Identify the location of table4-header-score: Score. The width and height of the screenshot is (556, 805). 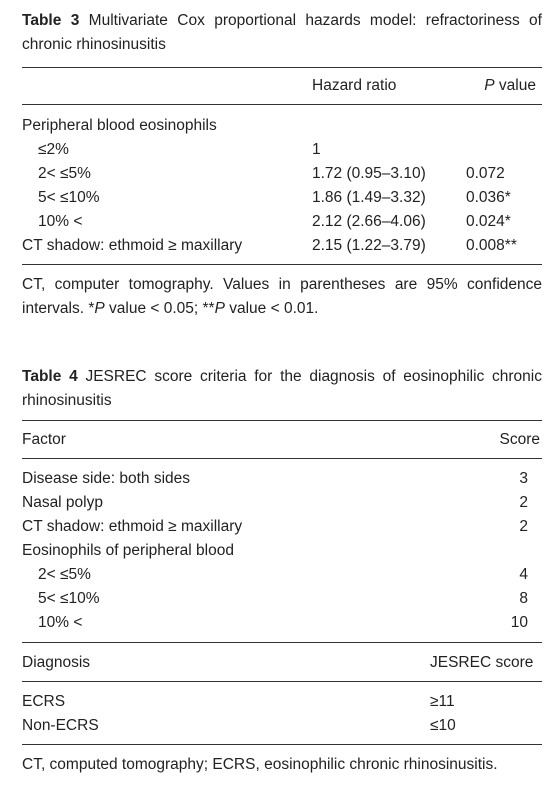
(520, 439).